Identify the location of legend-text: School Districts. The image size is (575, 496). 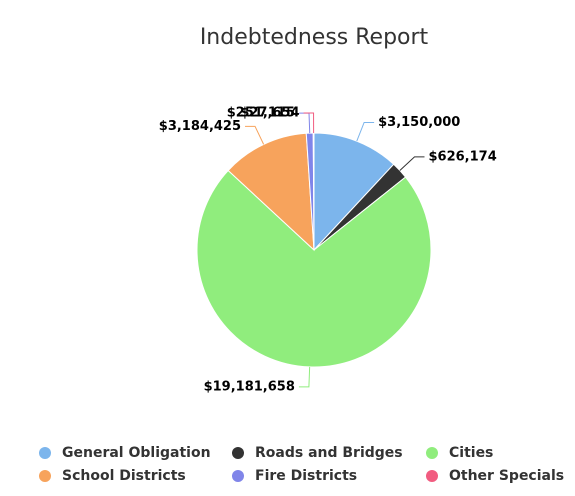
(124, 476).